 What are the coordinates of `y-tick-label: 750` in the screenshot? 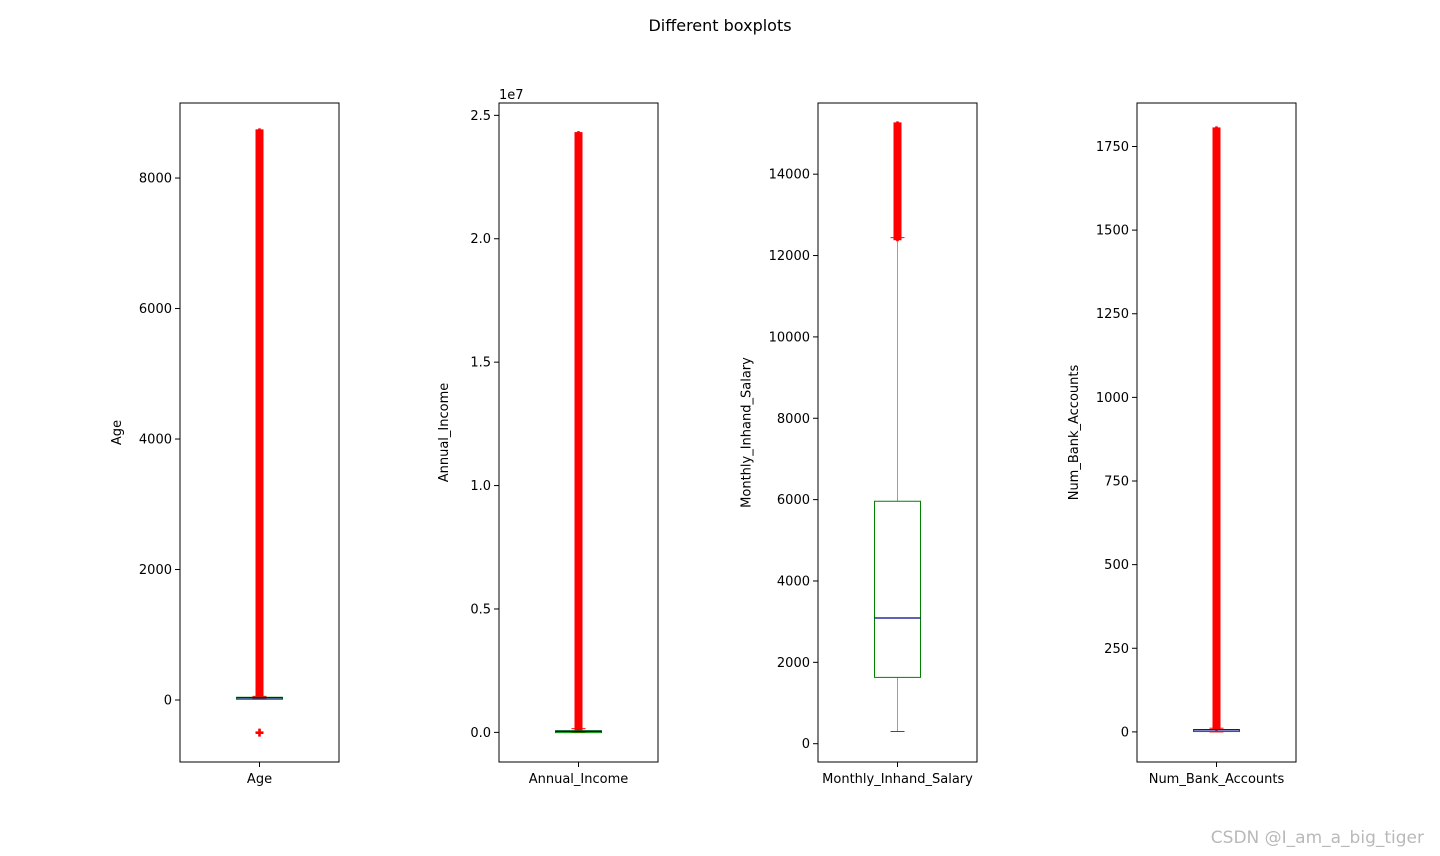 It's located at (1116, 482).